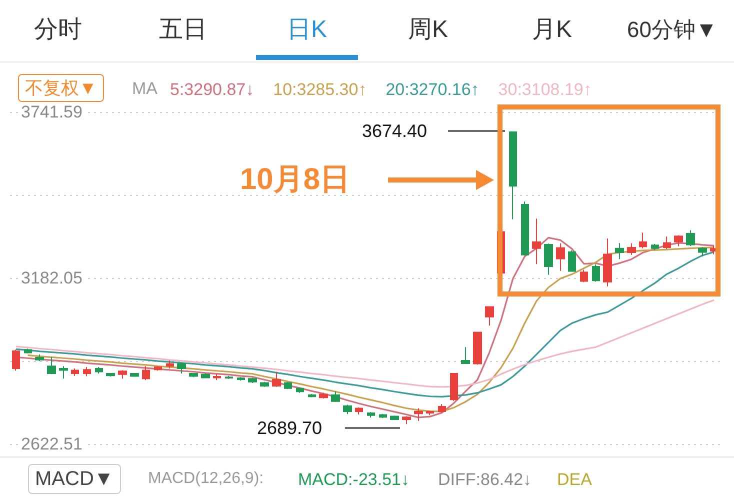  What do you see at coordinates (320, 89) in the screenshot?
I see `text: 10:3285.30↑` at bounding box center [320, 89].